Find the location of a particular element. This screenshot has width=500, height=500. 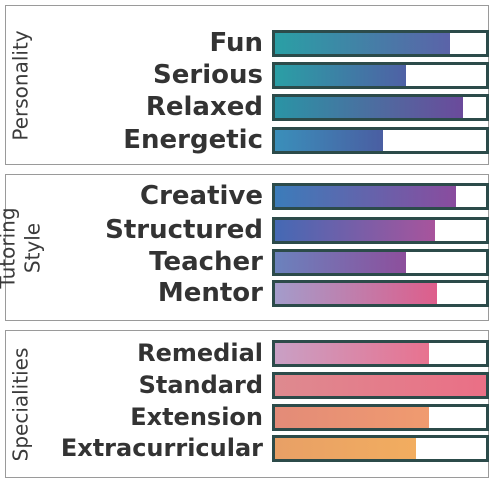

rating-row-remedial: Remedial is located at coordinates (247, 353).